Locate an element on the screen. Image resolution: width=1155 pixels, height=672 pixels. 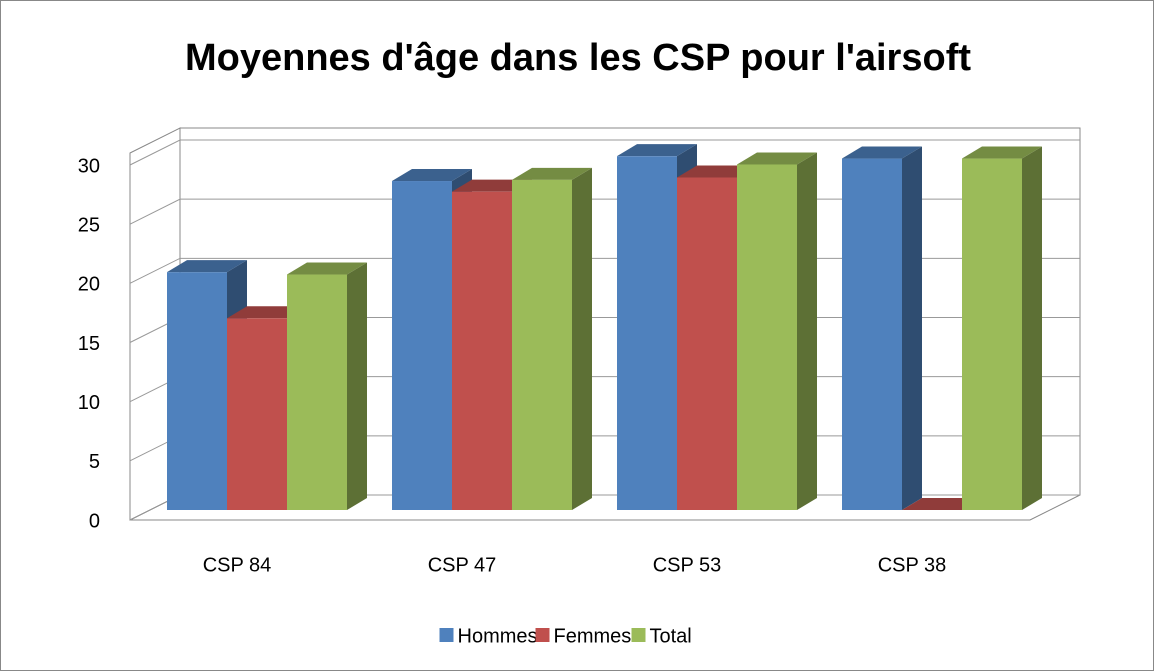
y-tick-label: 25 is located at coordinates (89, 225).